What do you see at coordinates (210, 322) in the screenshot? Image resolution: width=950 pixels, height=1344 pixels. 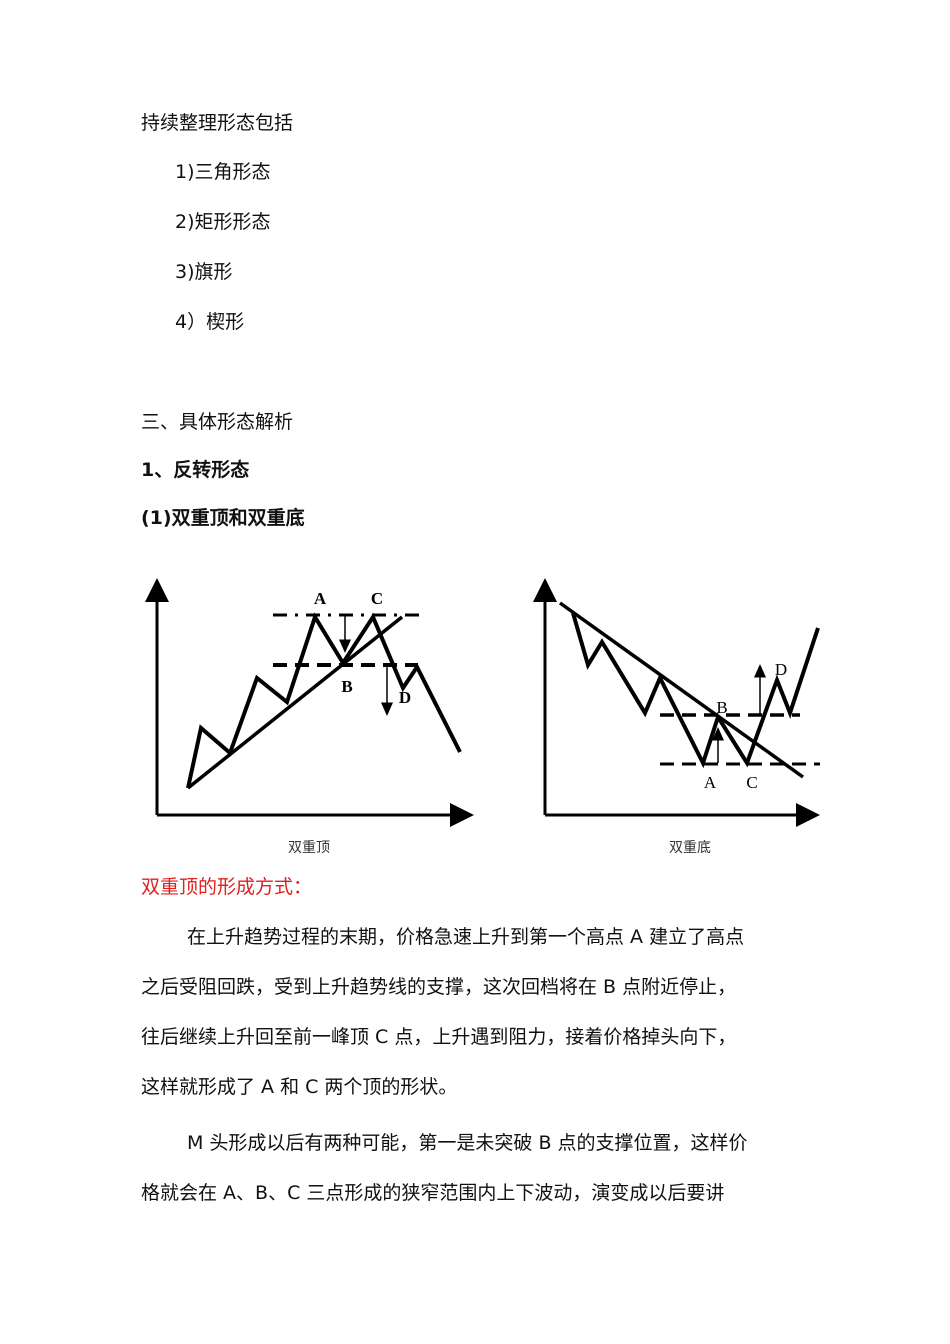 I see `list-item: 4）楔形` at bounding box center [210, 322].